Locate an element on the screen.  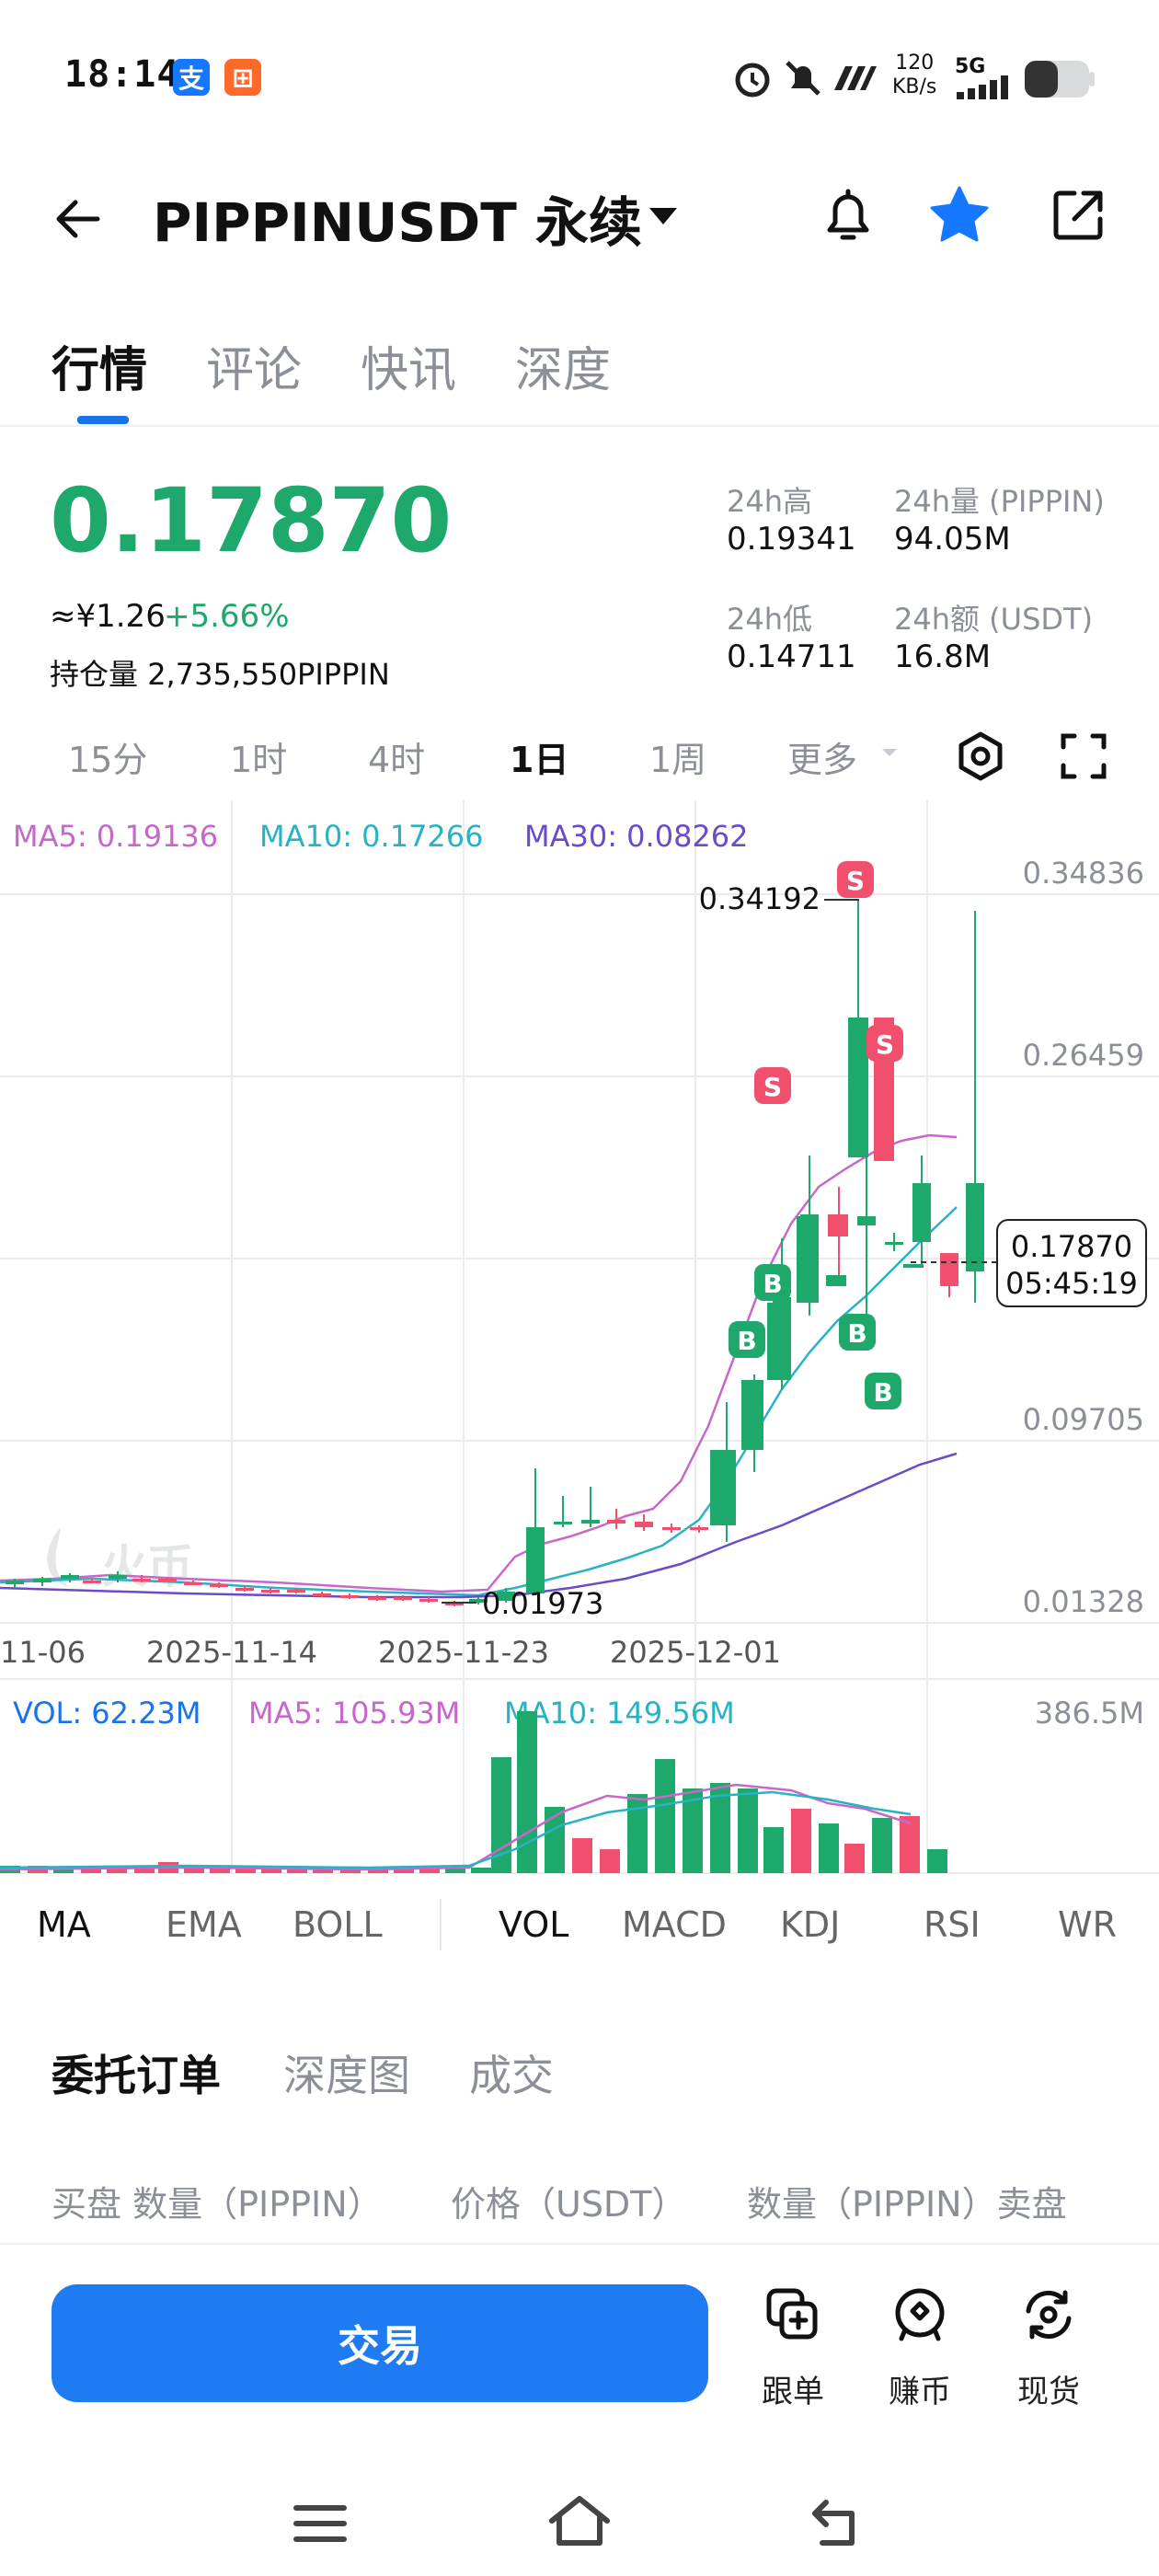
vol-ma5-legend: MA5: 105.93M is located at coordinates (354, 1713).